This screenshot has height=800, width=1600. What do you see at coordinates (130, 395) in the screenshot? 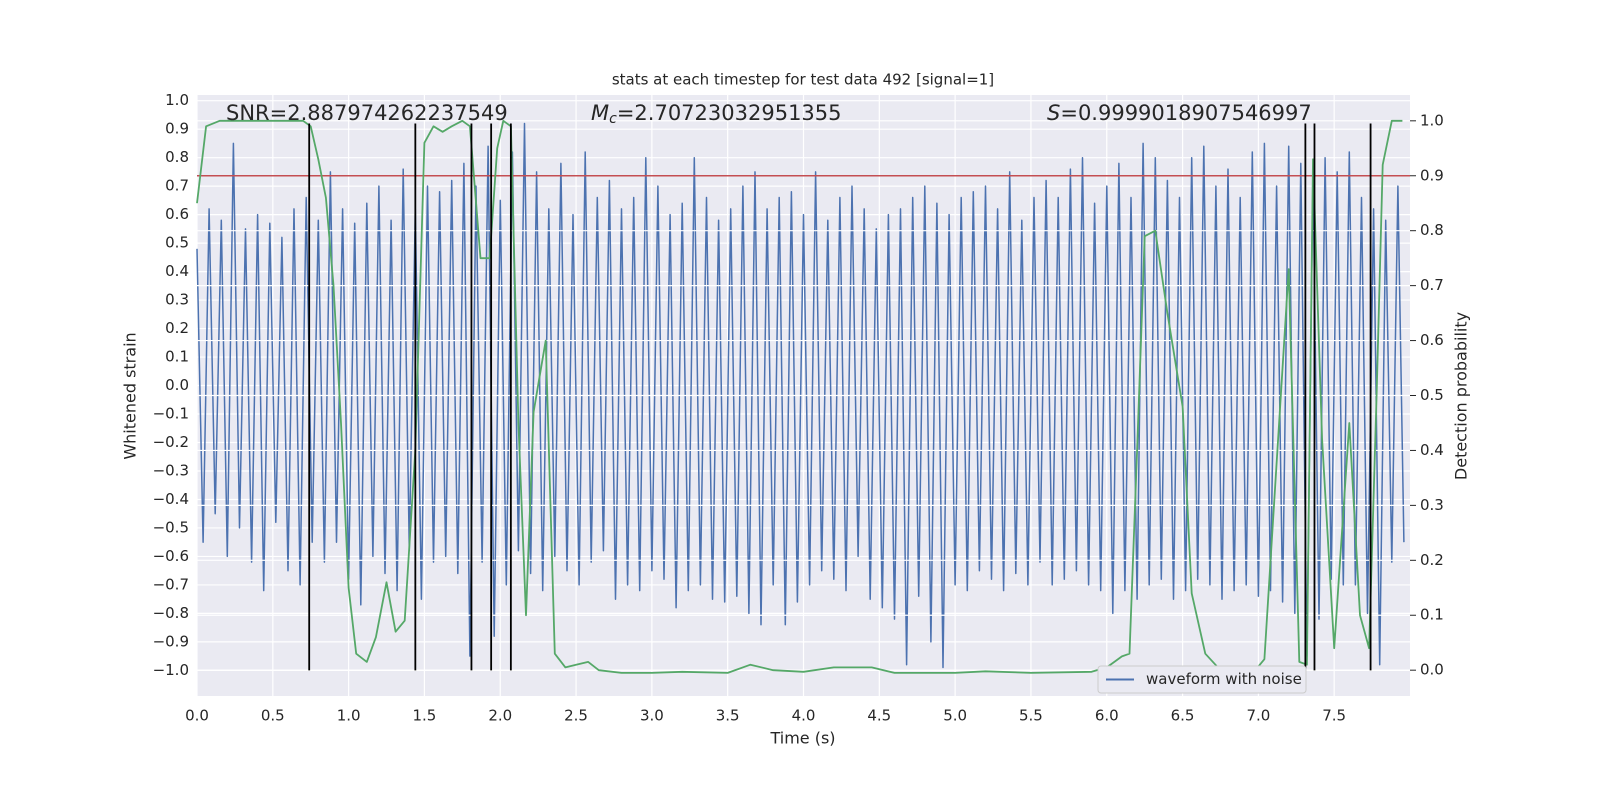
I see `y-axis-label: Whitened strain` at bounding box center [130, 395].